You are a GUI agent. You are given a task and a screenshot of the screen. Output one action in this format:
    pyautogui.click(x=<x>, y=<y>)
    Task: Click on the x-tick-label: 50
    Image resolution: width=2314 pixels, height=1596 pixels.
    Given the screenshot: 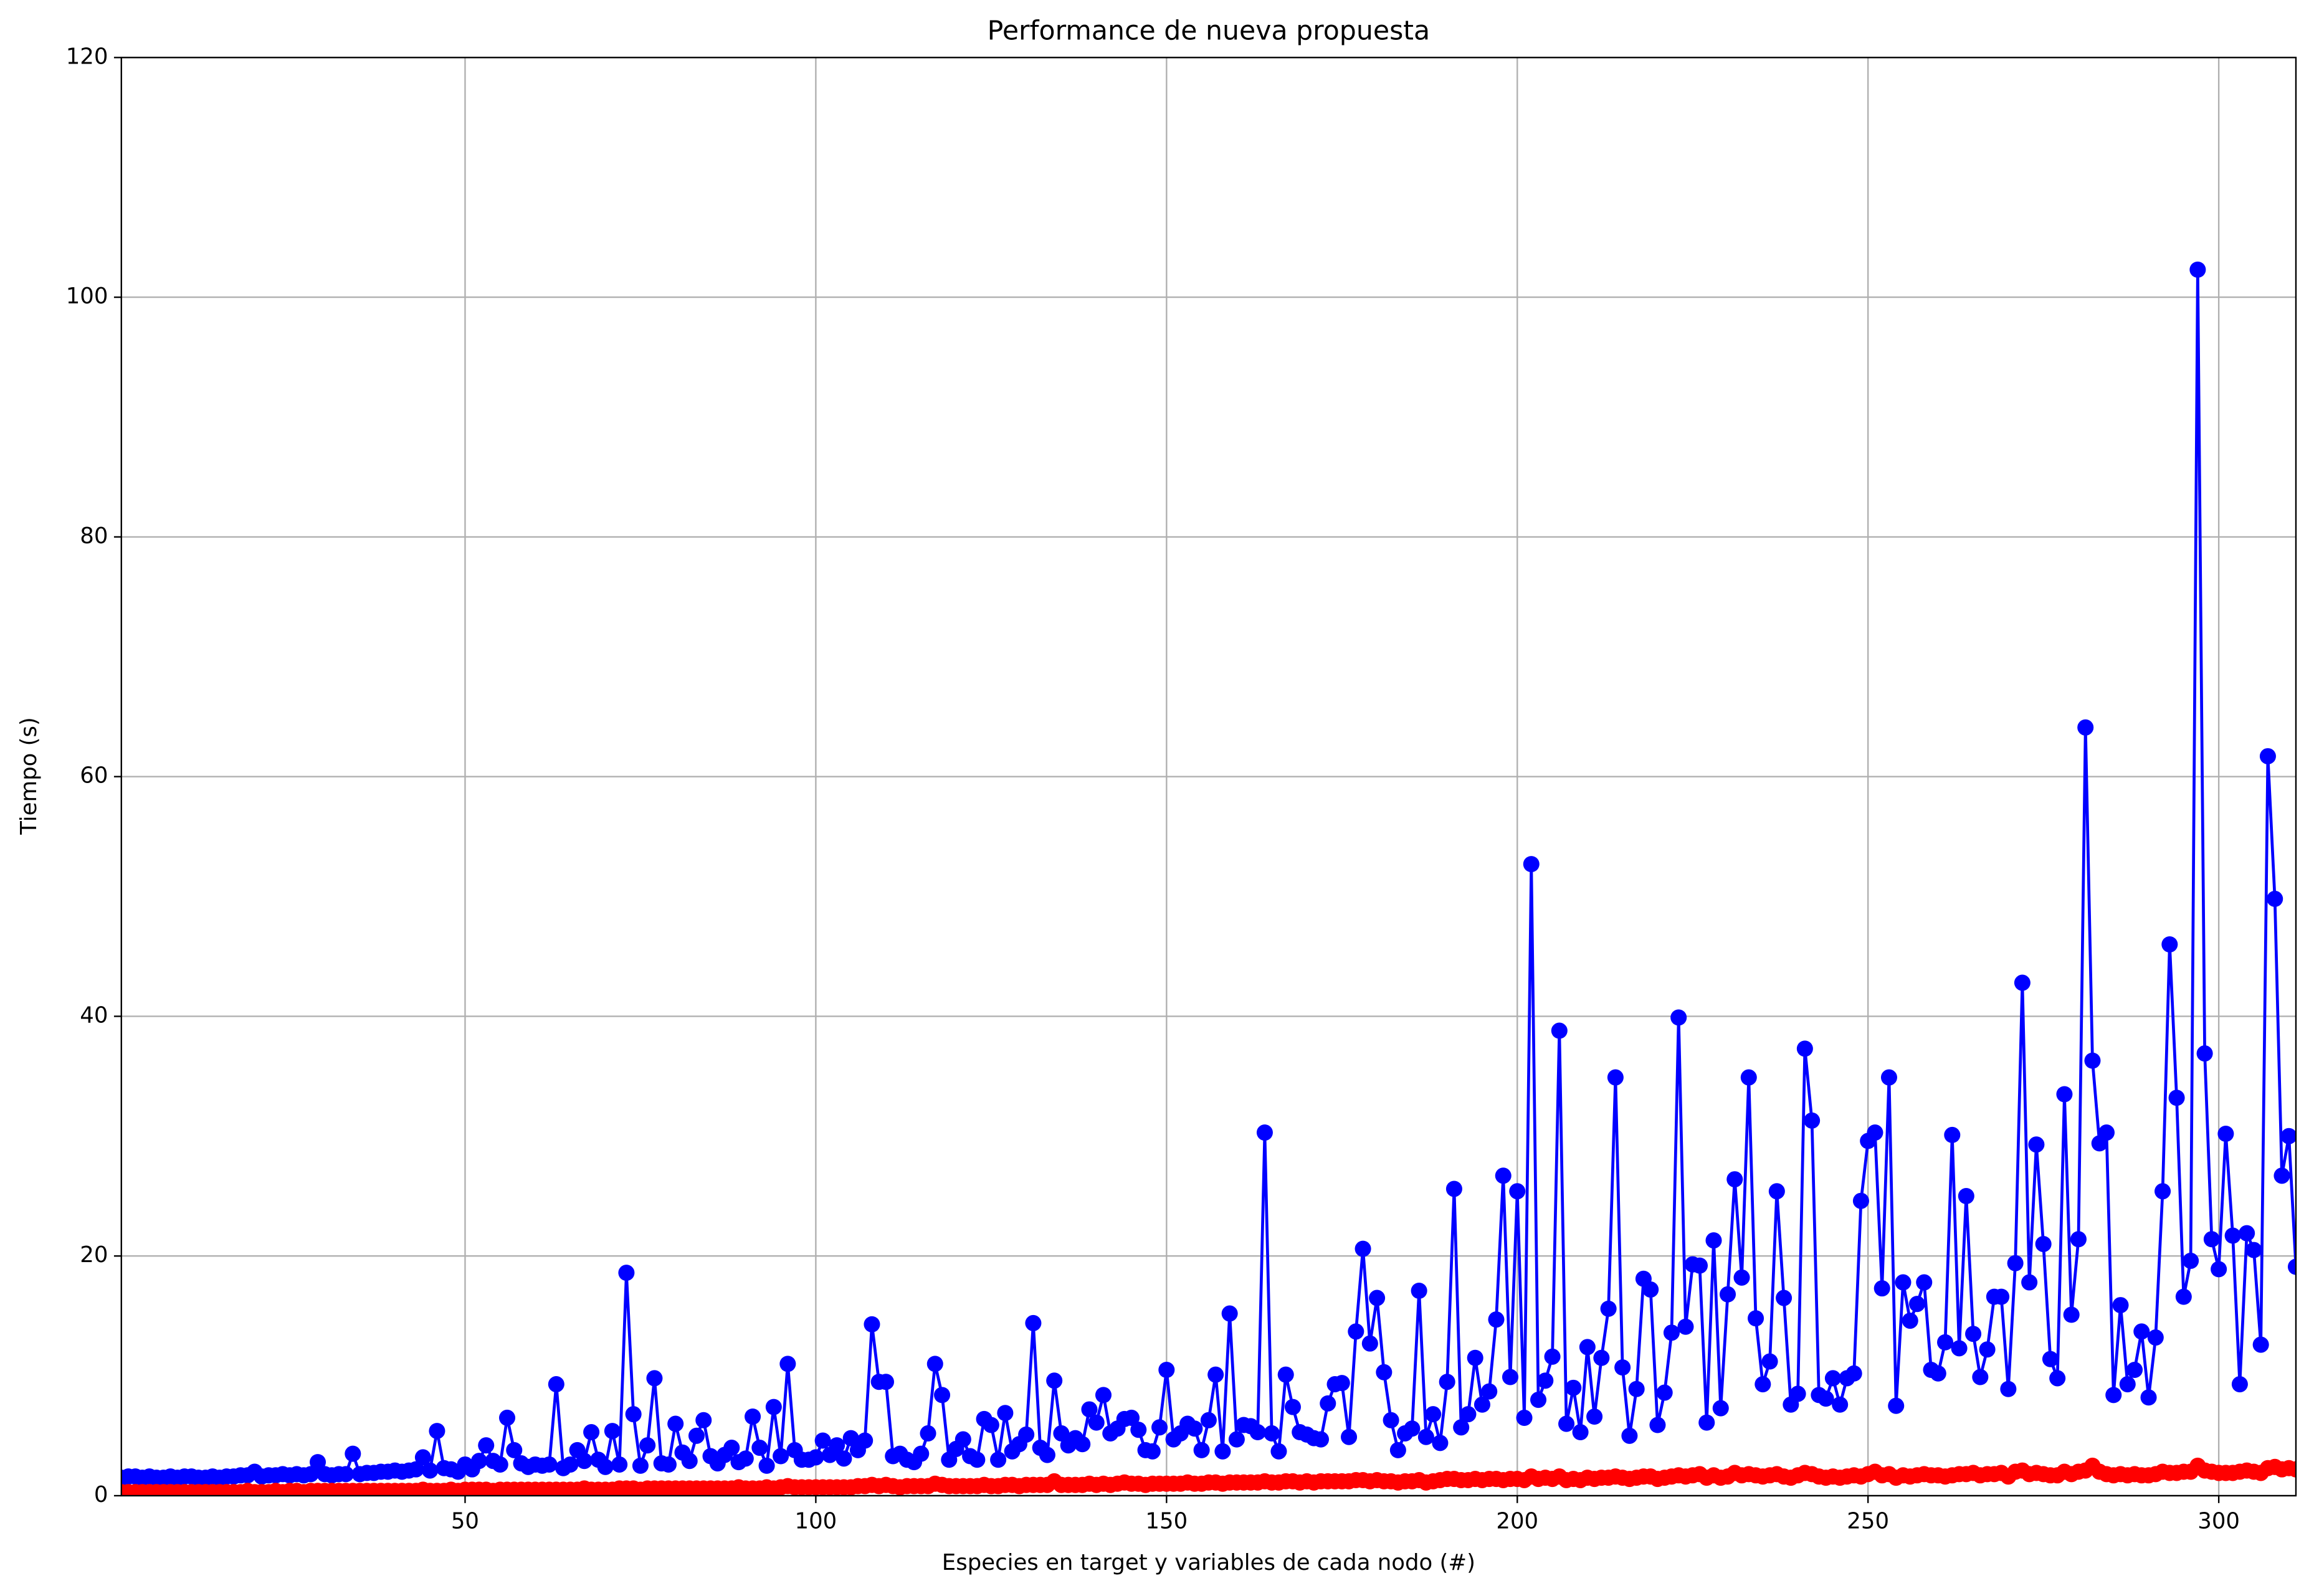 What is the action you would take?
    pyautogui.click(x=465, y=1521)
    